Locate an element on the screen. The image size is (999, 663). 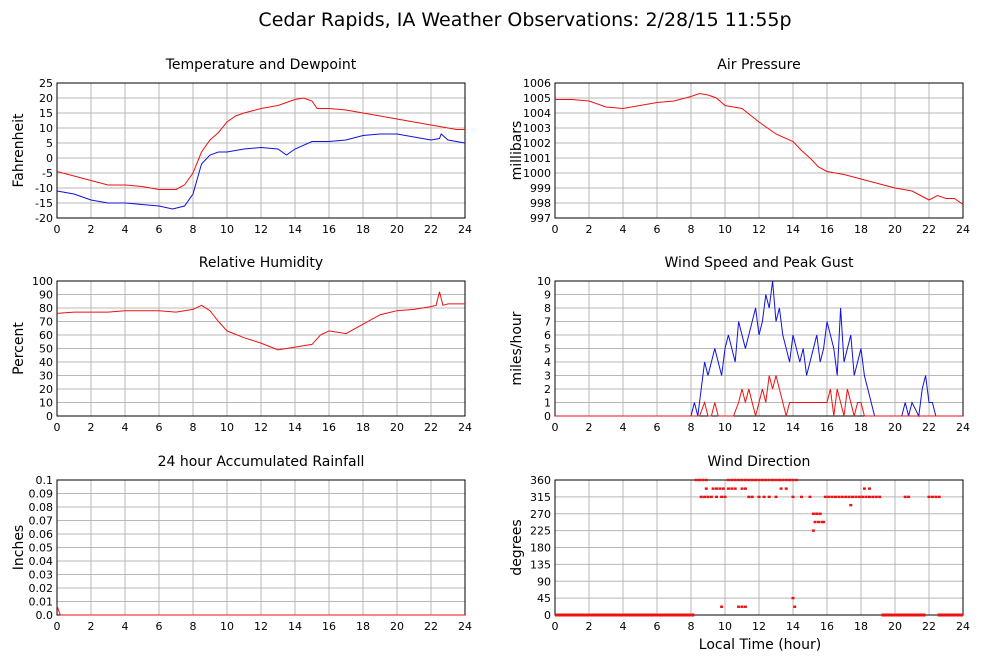
chart-title: 24 hour Accumulated Rainfall is located at coordinates (261, 462).